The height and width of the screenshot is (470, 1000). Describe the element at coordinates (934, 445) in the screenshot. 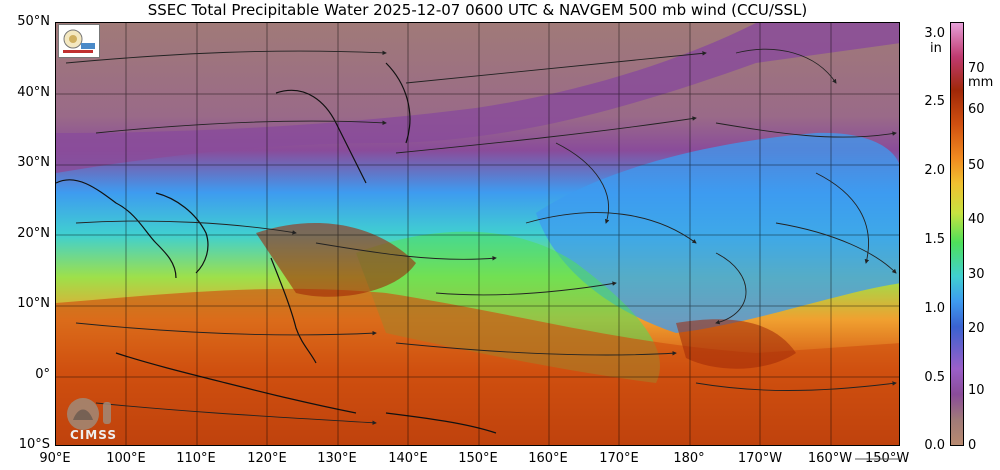

I see `colorbar-tick-in: 0.0` at that location.